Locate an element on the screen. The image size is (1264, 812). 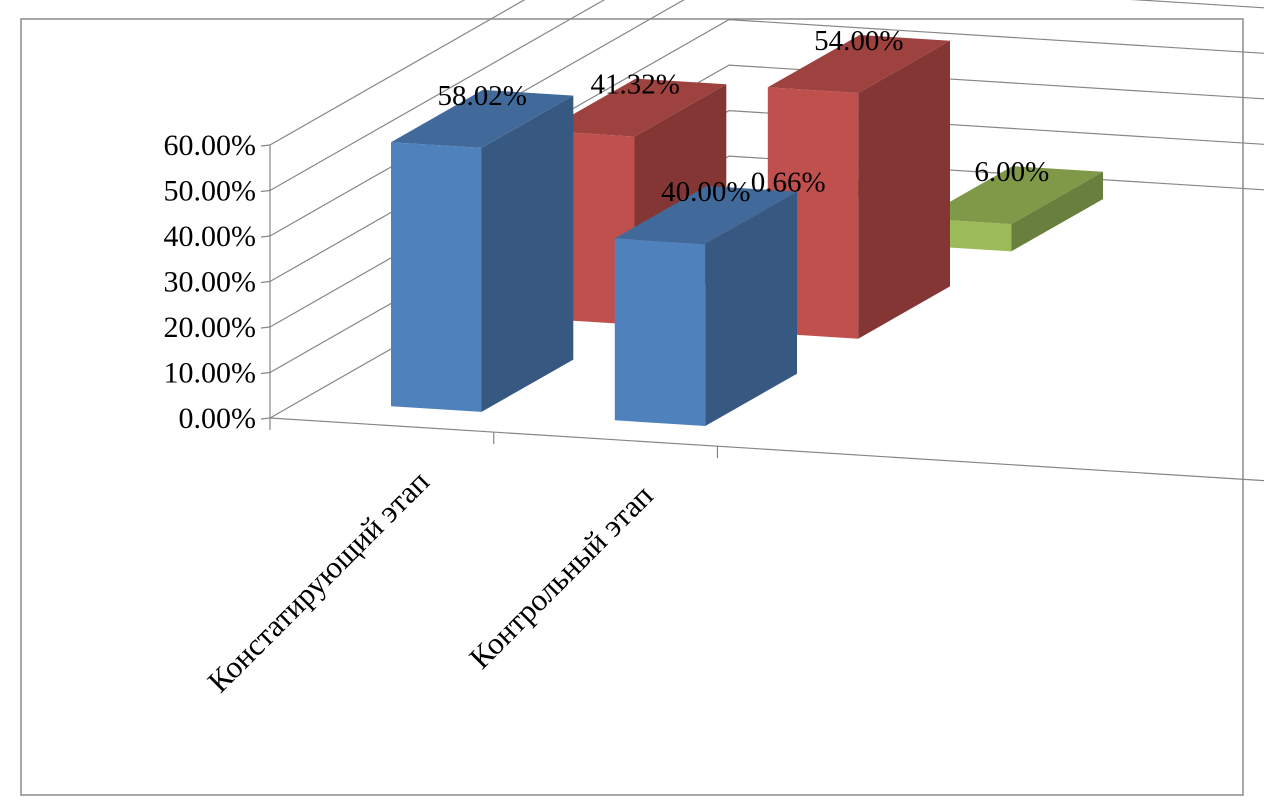
data-label: 0.66% is located at coordinates (788, 182).